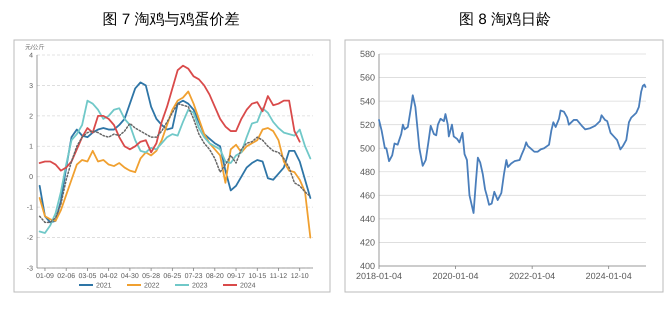  What do you see at coordinates (455, 276) in the screenshot?
I see `x-tick-label: 2020-01-04` at bounding box center [455, 276].